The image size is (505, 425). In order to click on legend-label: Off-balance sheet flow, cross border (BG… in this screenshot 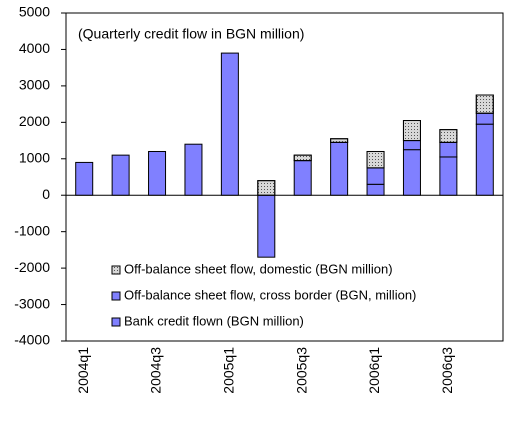, I will do `click(270, 294)`.